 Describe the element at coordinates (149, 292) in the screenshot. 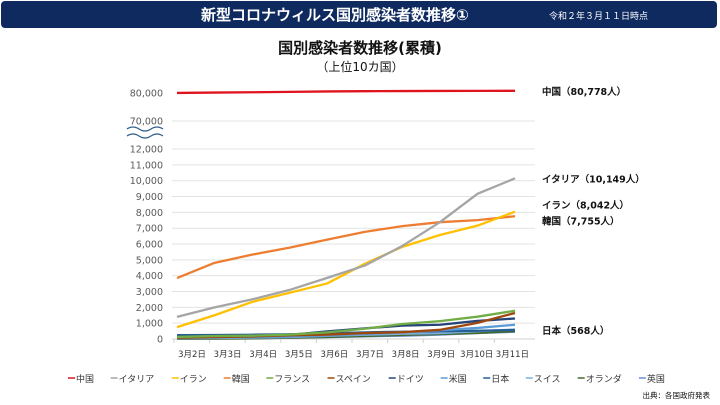

I see `y-tick-label: 3,000` at that location.